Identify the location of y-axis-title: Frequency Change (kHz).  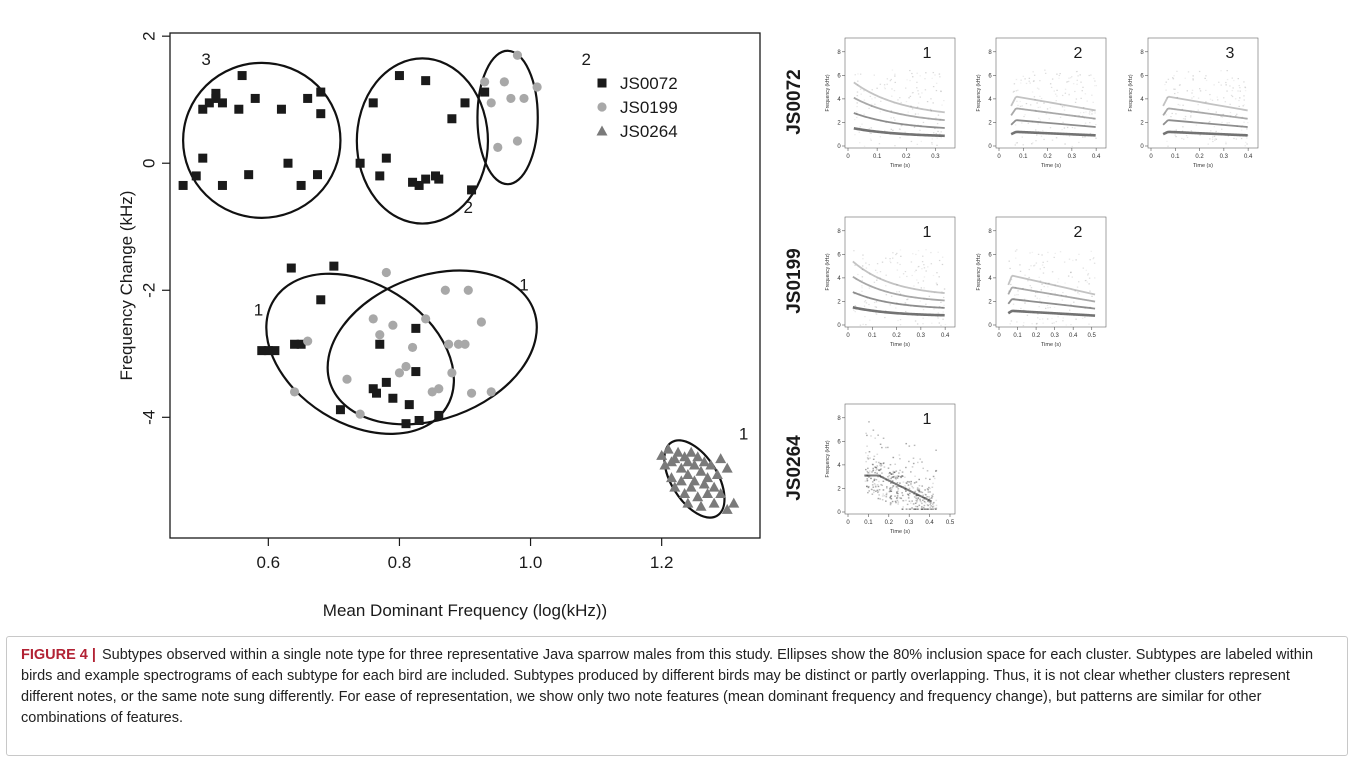
(126, 286).